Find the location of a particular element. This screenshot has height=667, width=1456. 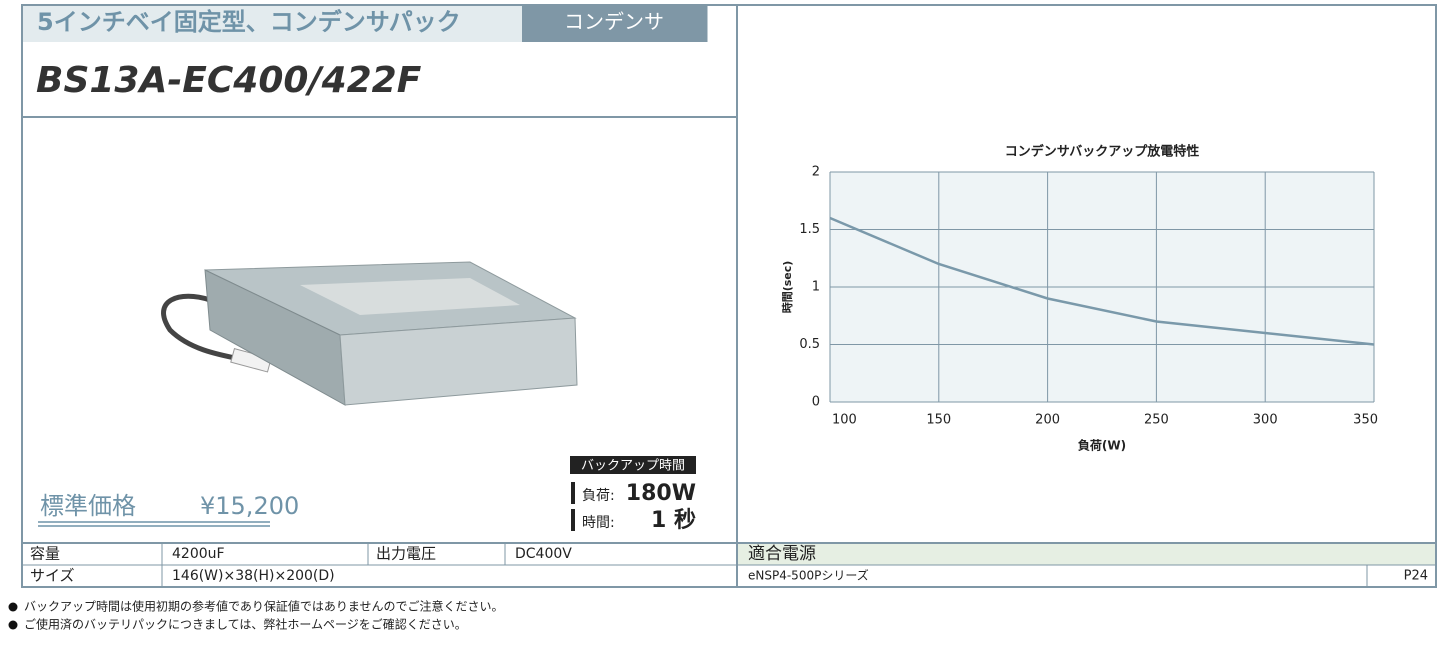

header-tab is located at coordinates (614, 24).